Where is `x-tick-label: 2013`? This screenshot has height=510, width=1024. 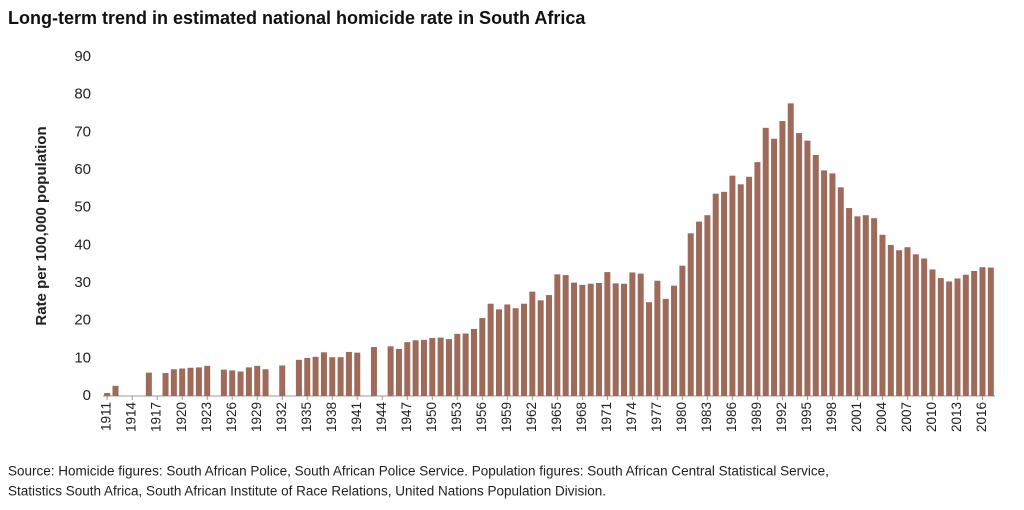 x-tick-label: 2013 is located at coordinates (956, 417).